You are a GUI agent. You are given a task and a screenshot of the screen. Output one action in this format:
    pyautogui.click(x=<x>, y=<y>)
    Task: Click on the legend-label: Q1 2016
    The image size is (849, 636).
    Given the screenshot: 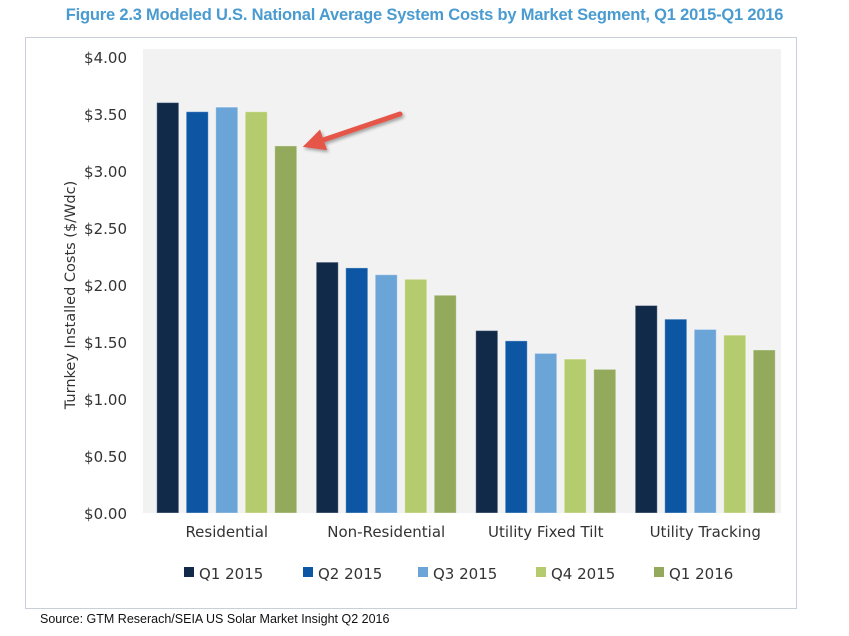 What is the action you would take?
    pyautogui.click(x=701, y=574)
    